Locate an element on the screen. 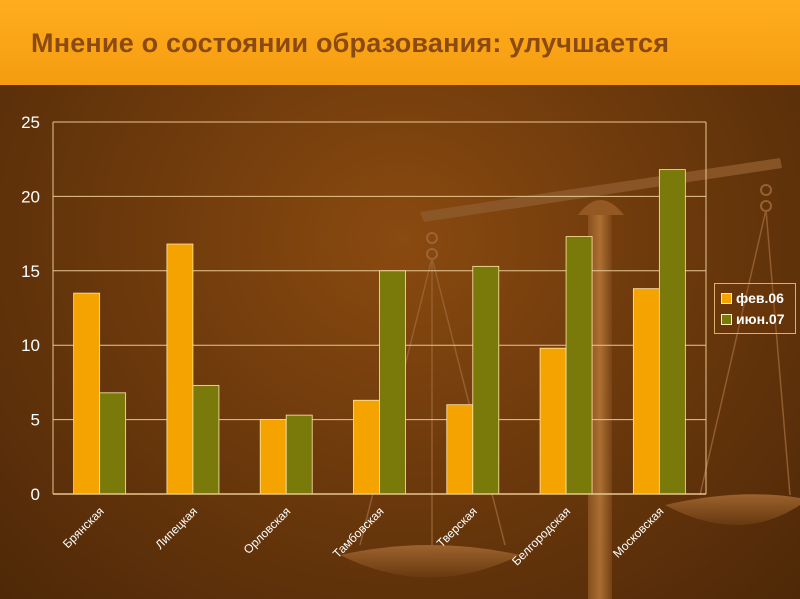 The image size is (800, 599). y-tick-label: 5 is located at coordinates (35, 420).